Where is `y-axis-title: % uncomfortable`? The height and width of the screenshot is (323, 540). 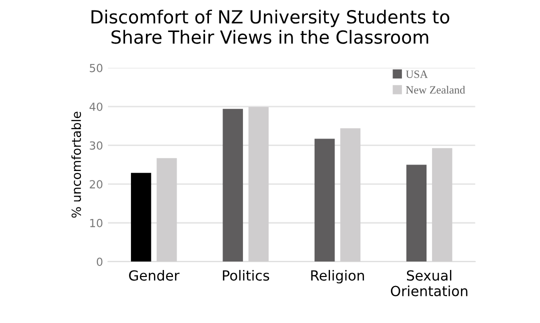 y-axis-title: % uncomfortable is located at coordinates (76, 165).